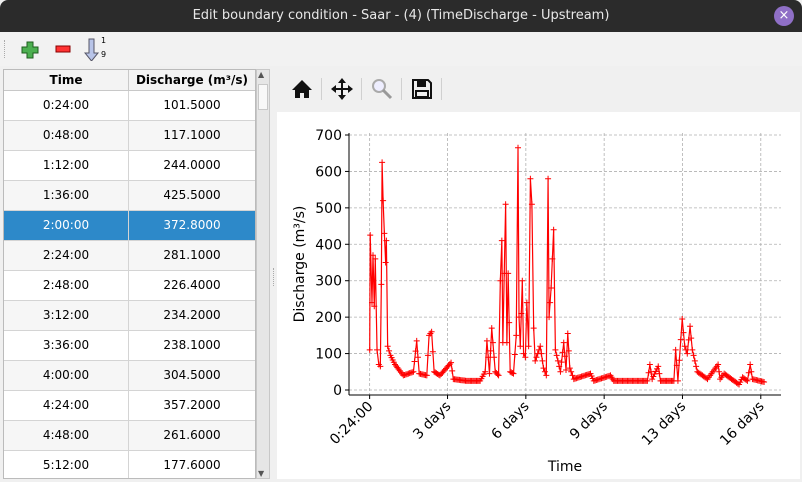  I want to click on cell-time: 2:48:00, so click(66, 285).